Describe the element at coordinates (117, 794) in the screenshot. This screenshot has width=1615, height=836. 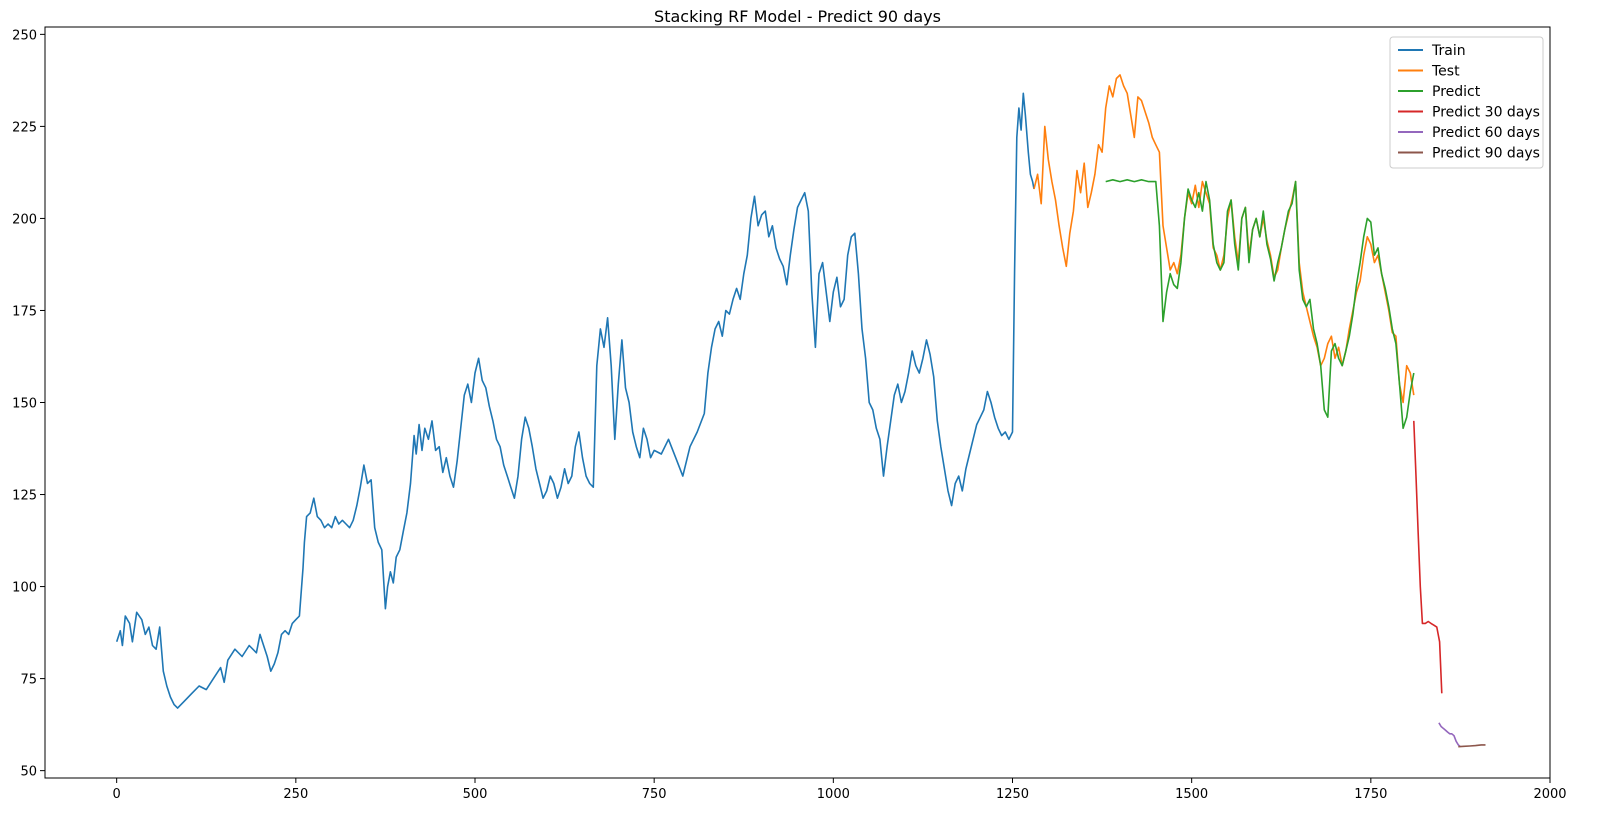
I see `x-tick-label: 0` at that location.